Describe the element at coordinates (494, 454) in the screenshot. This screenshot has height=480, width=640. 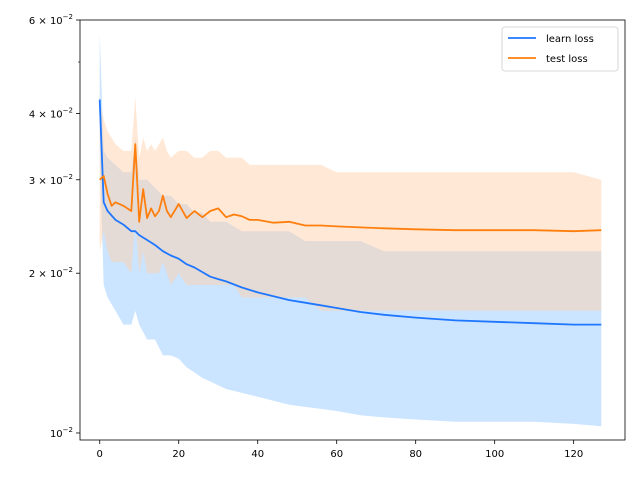
I see `x-tick-label: 100` at that location.